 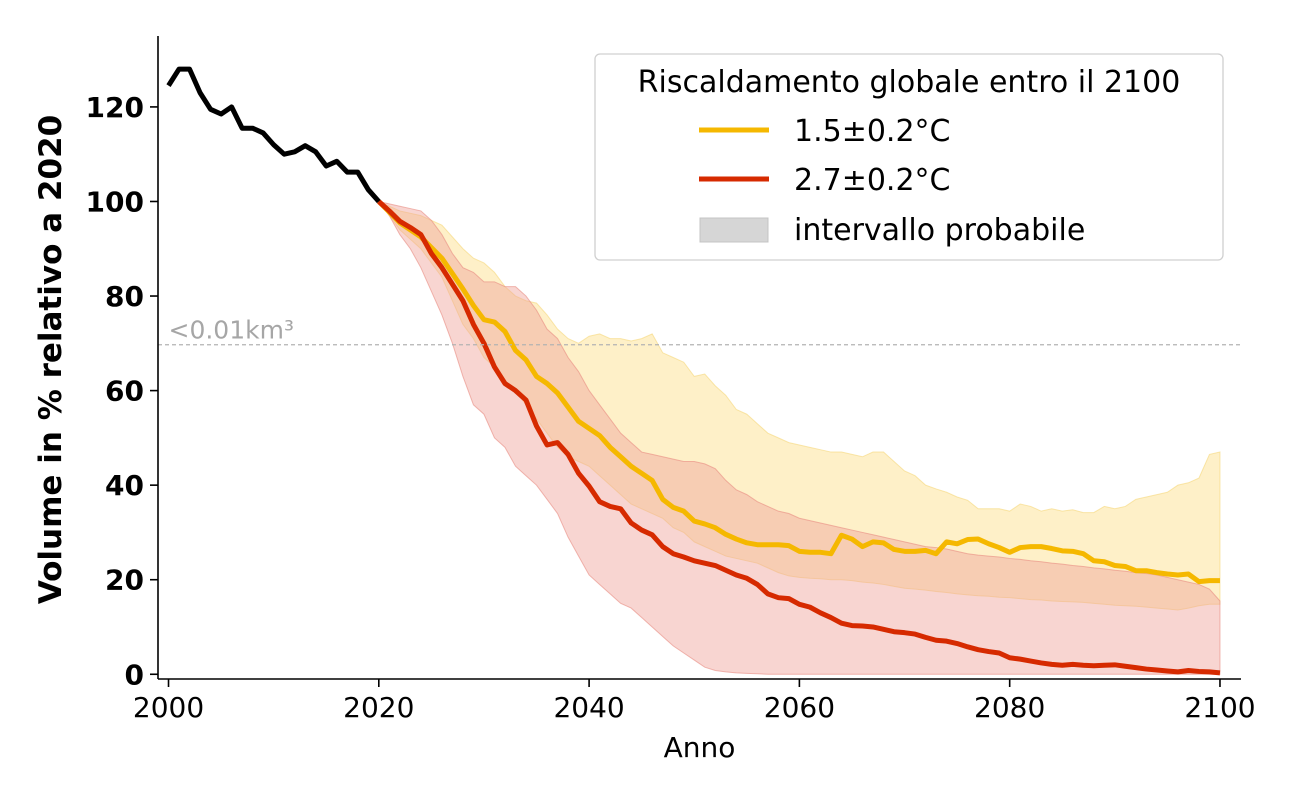 What do you see at coordinates (115, 107) in the screenshot?
I see `y-tick-label-120: 120` at bounding box center [115, 107].